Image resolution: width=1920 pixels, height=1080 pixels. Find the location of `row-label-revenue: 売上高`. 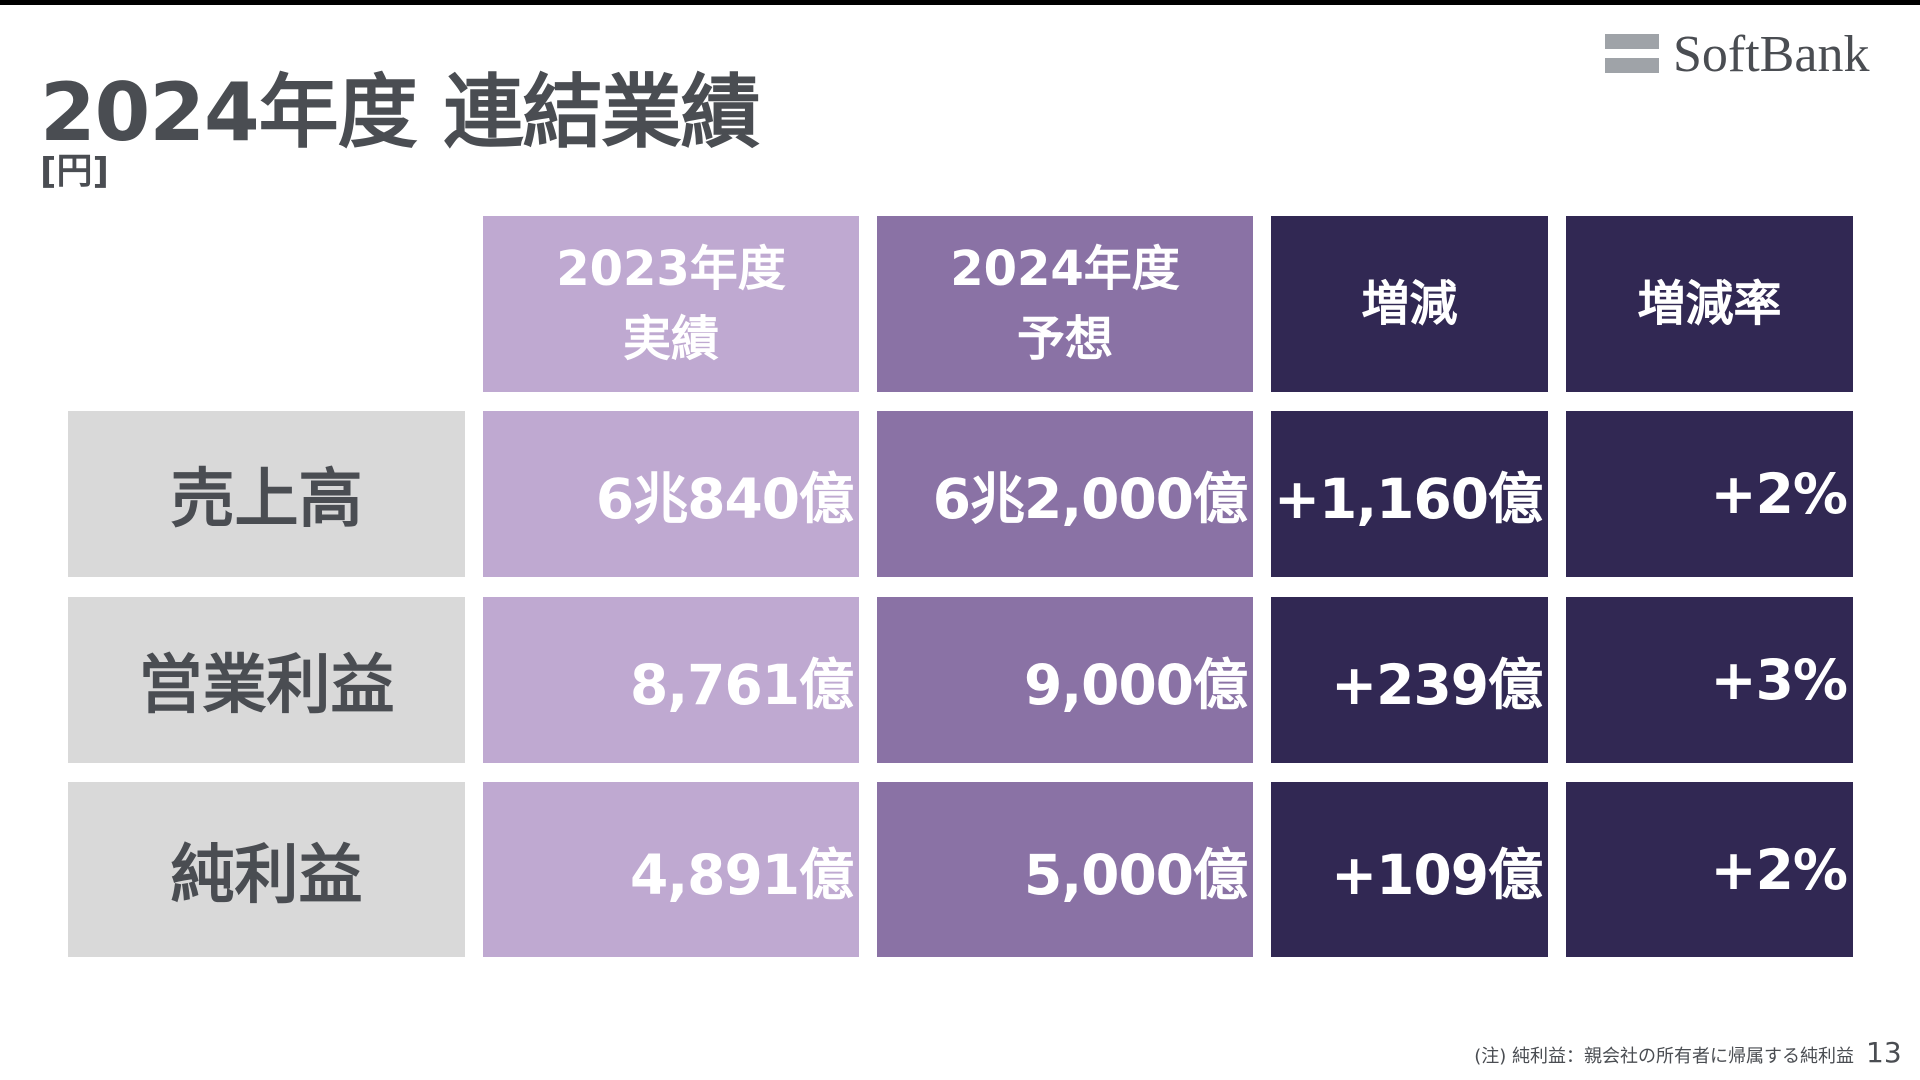

row-label-revenue: 売上高 is located at coordinates (266, 494).